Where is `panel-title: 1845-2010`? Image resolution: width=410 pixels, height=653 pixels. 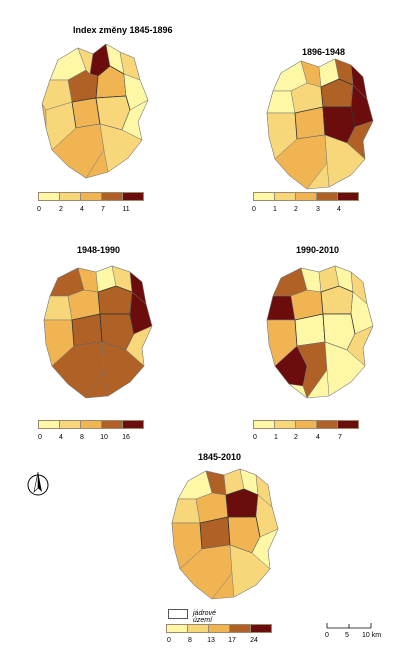
panel-title: 1845-2010 is located at coordinates (220, 457).